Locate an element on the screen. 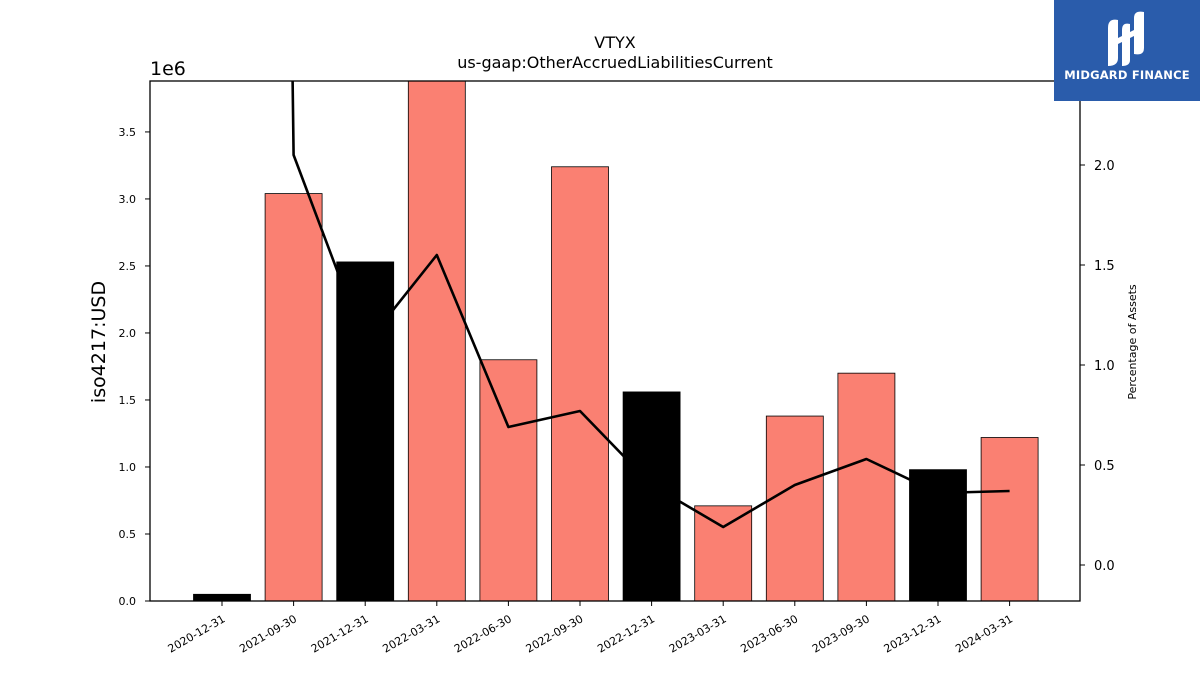  x-tick-label: 2022-12-31 is located at coordinates (626, 633).